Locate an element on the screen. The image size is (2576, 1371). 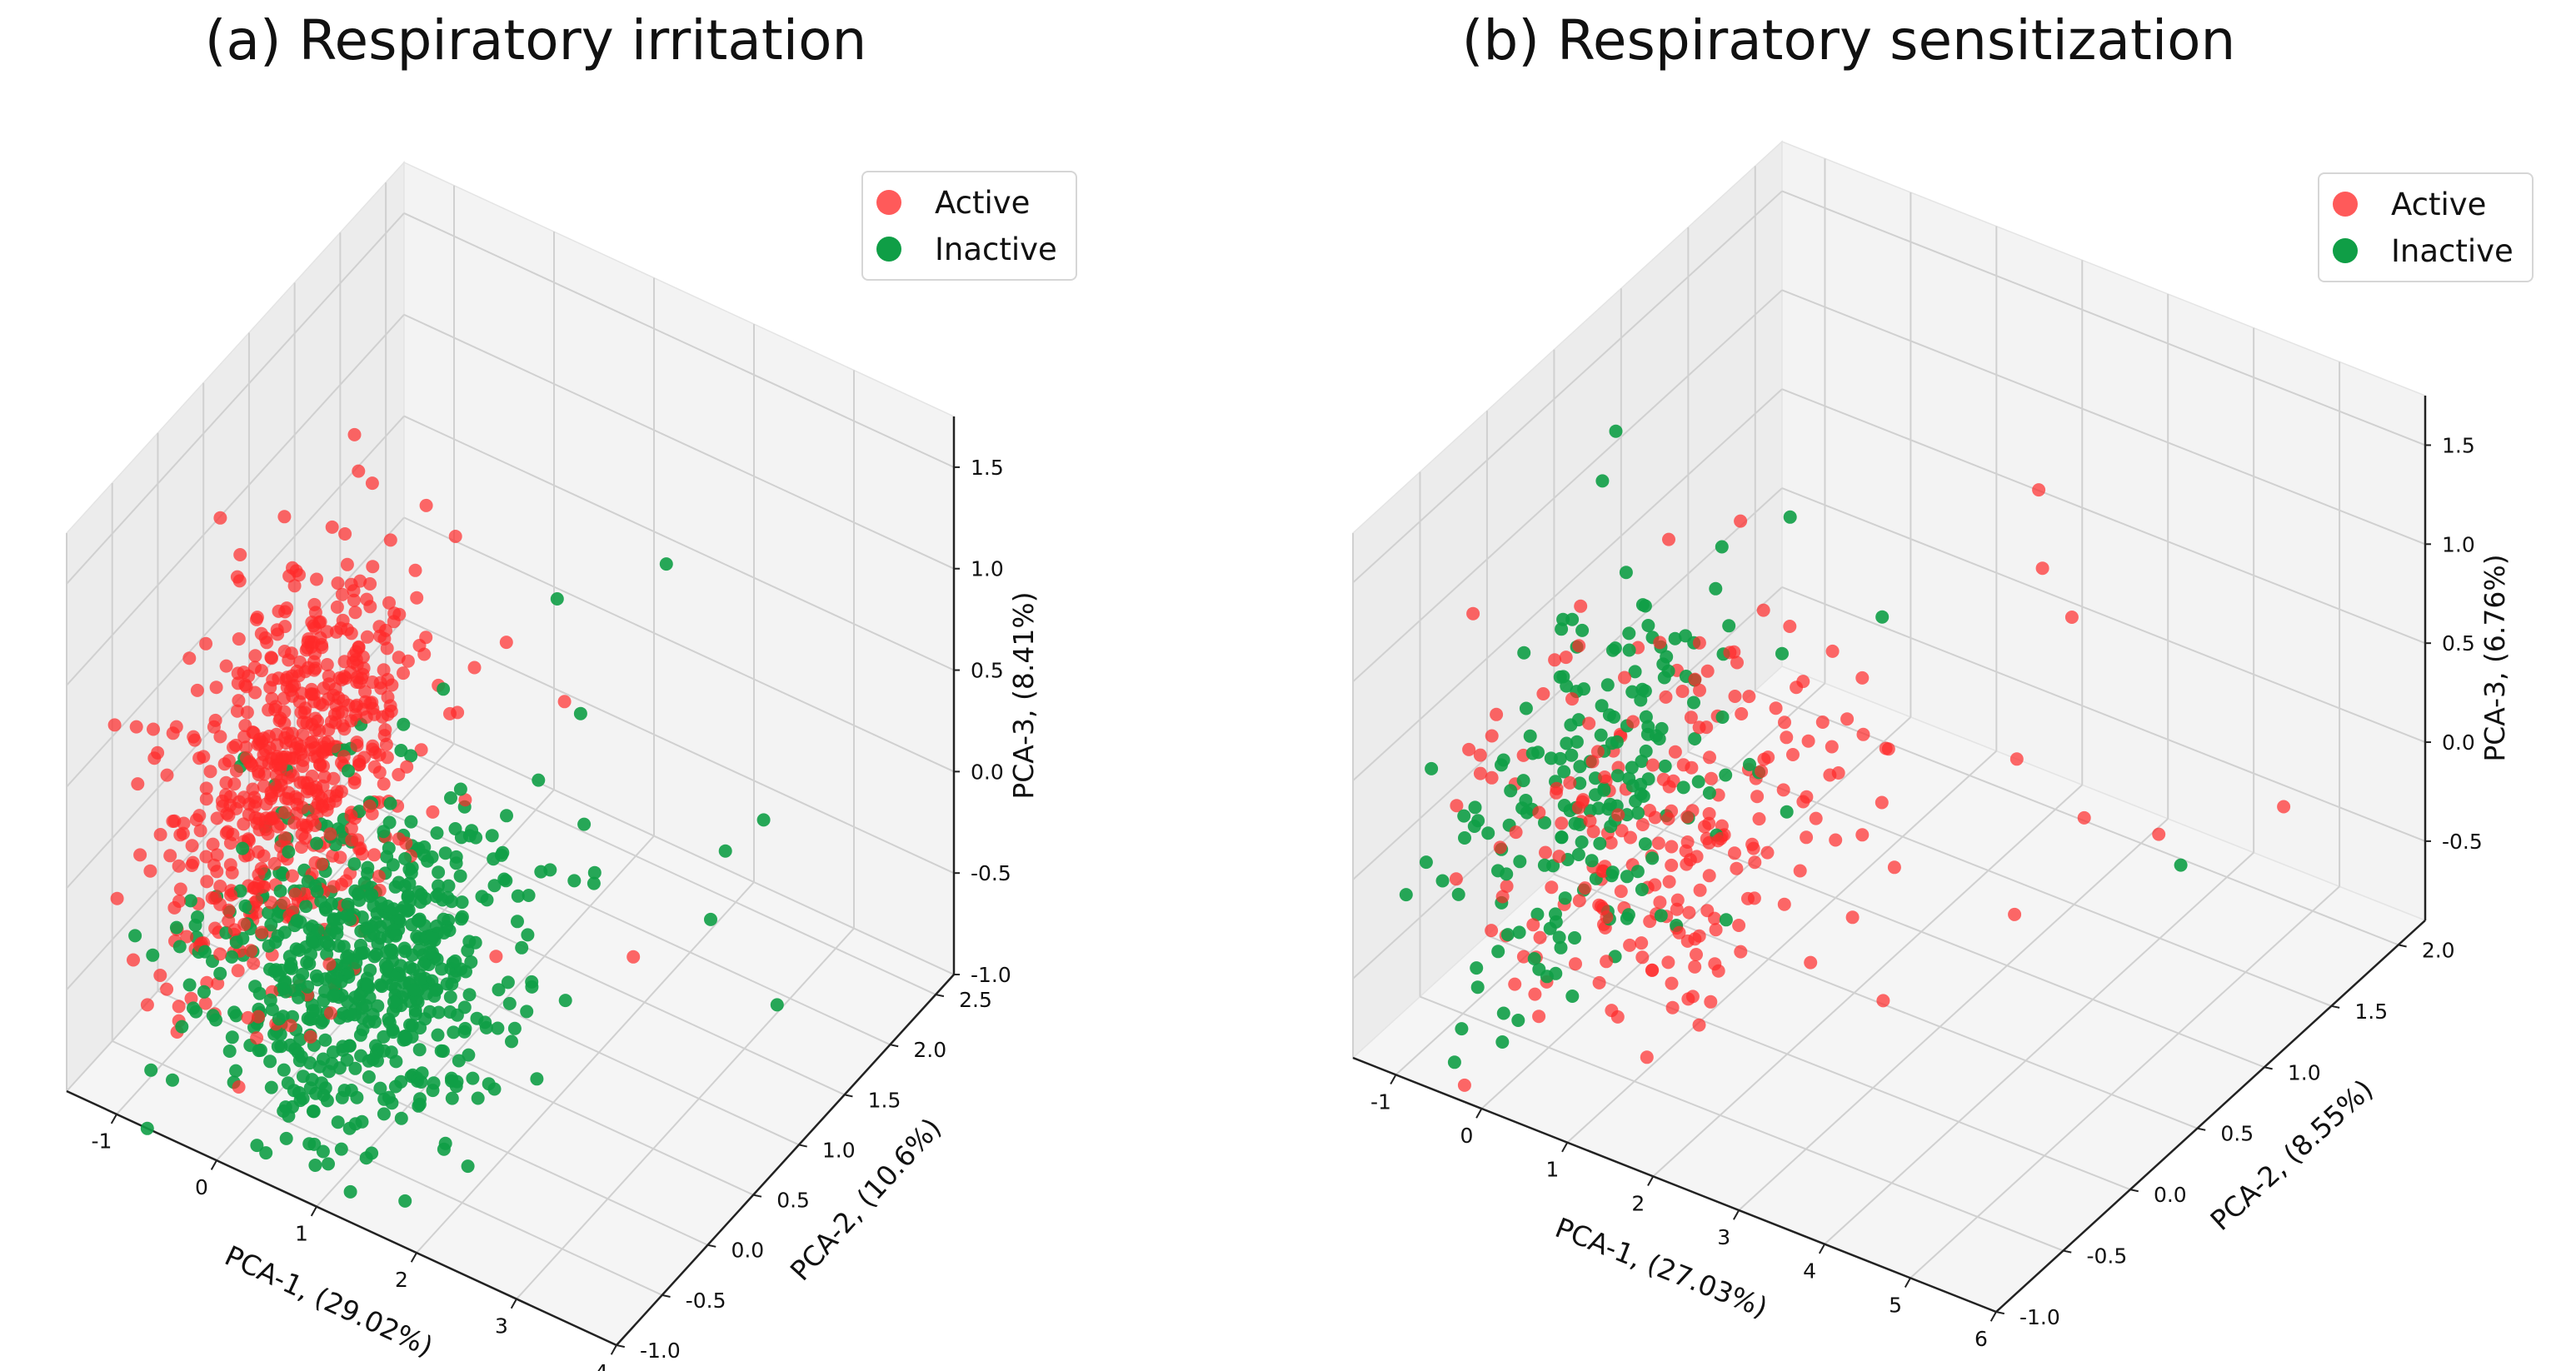
x-tick-label: 5 is located at coordinates (1895, 1305).